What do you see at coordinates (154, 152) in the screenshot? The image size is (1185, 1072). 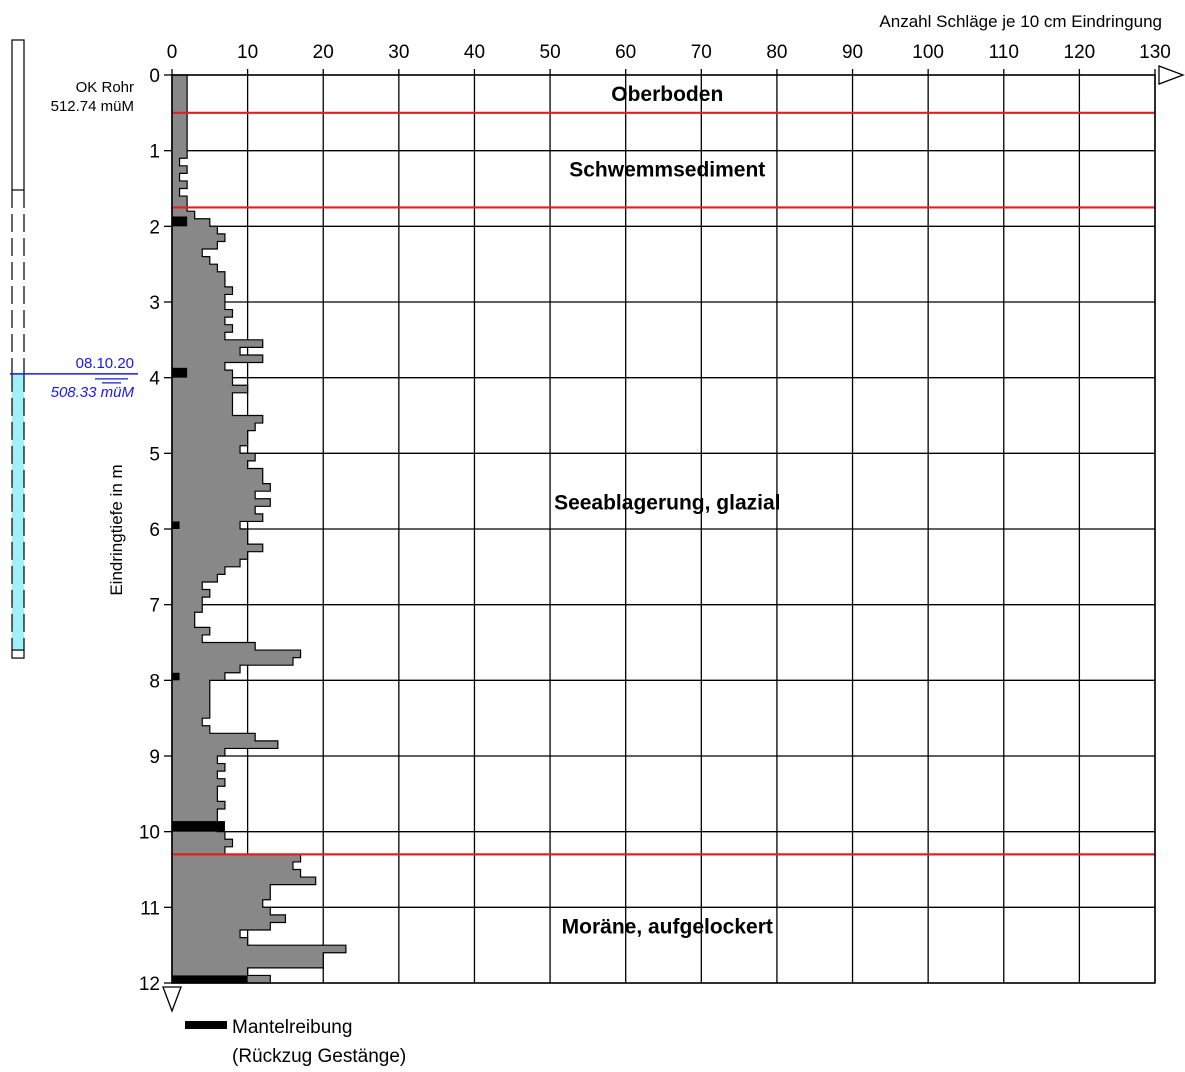 I see `y-tick-label-1: 1` at bounding box center [154, 152].